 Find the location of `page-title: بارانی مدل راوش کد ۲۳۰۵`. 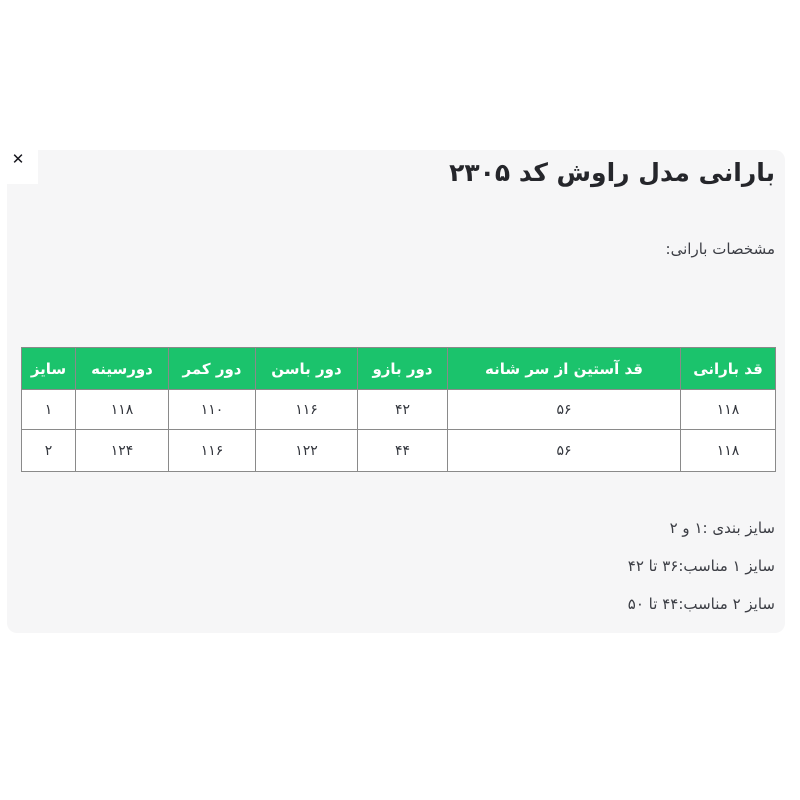

page-title: بارانی مدل راوش کد ۲۳۰۵ is located at coordinates (612, 172).